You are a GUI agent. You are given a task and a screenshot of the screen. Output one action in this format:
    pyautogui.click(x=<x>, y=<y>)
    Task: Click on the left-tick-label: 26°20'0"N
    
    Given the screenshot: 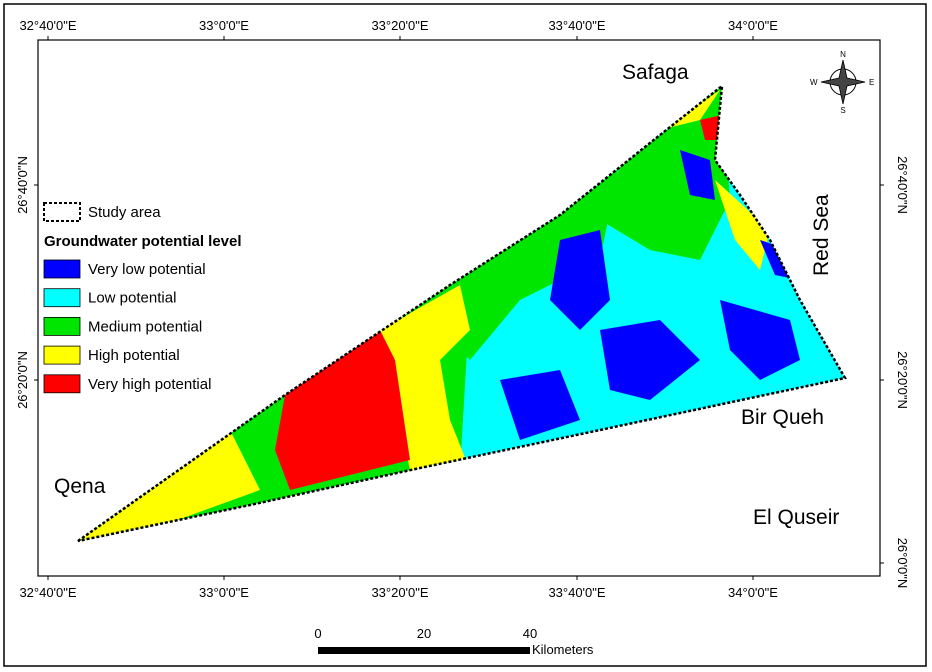 What is the action you would take?
    pyautogui.click(x=22, y=380)
    